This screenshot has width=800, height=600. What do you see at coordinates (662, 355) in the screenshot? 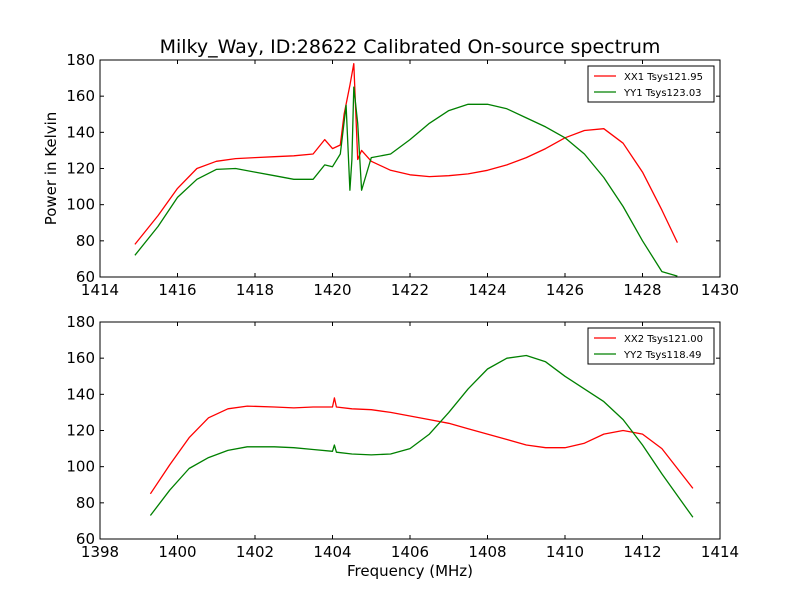
I see `legend-label: YY2 Tsys118.49` at bounding box center [662, 355].